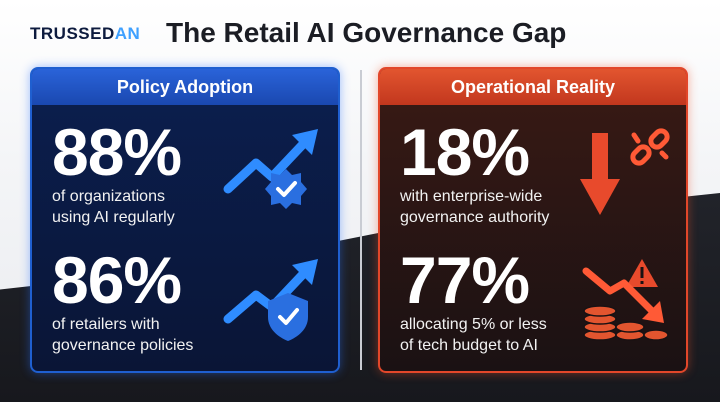 Image resolution: width=720 pixels, height=402 pixels. What do you see at coordinates (113, 217) in the screenshot?
I see `stat-line-2: using AI regularly` at bounding box center [113, 217].